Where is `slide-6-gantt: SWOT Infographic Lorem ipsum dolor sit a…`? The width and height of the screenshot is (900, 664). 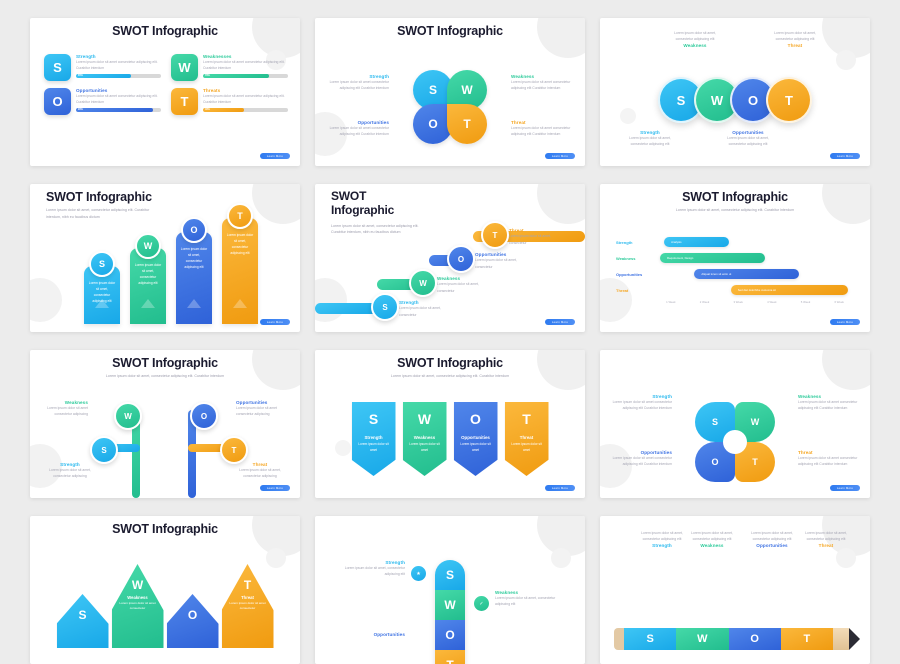
slide-6-gantt: SWOT Infographic Lorem ipsum dolor sit a… is located at coordinates (735, 258).